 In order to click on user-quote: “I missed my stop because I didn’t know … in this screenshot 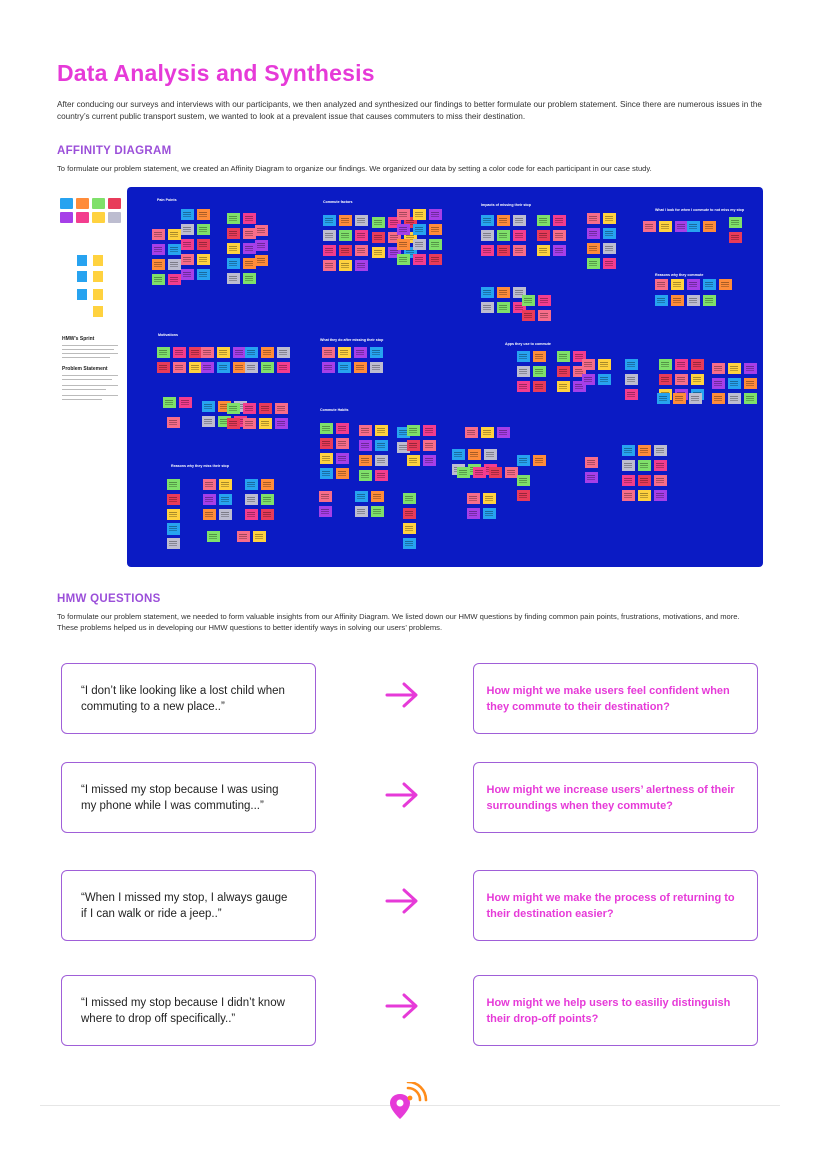, I will do `click(183, 1010)`.